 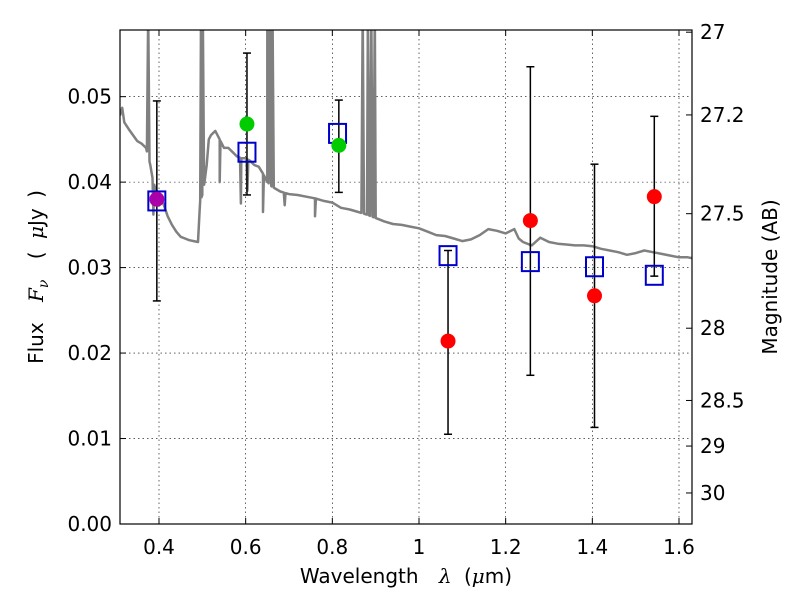 What do you see at coordinates (679, 547) in the screenshot?
I see `x-tick-label: 1.6` at bounding box center [679, 547].